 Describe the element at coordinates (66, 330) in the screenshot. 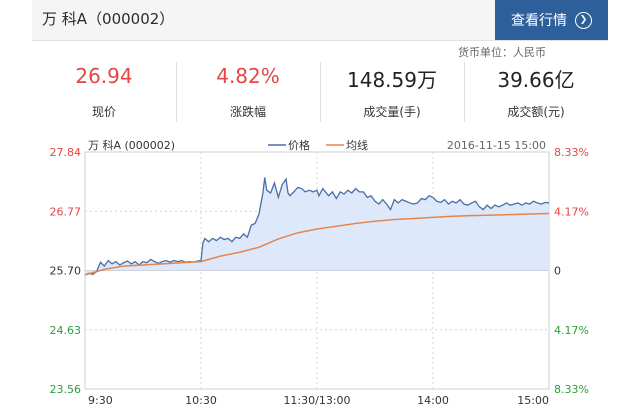

I see `y-tick-left: 24.63` at that location.